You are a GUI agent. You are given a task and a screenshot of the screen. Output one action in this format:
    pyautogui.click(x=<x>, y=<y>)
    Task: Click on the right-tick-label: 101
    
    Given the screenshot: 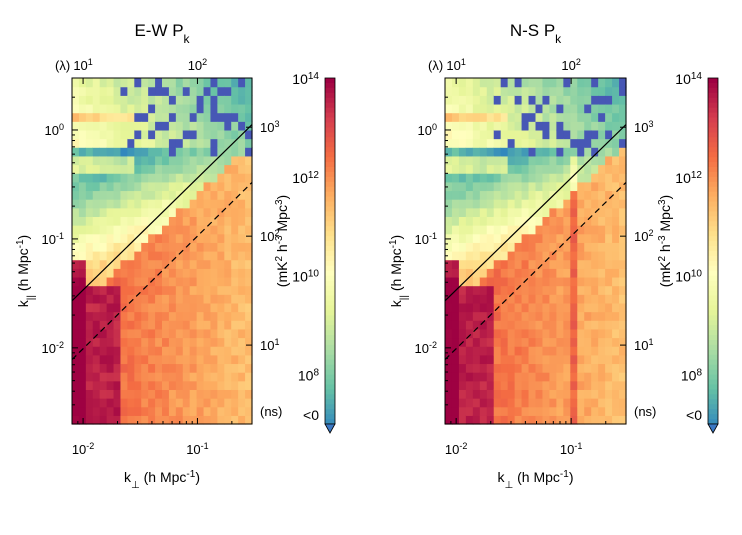 What is the action you would take?
    pyautogui.click(x=269, y=345)
    